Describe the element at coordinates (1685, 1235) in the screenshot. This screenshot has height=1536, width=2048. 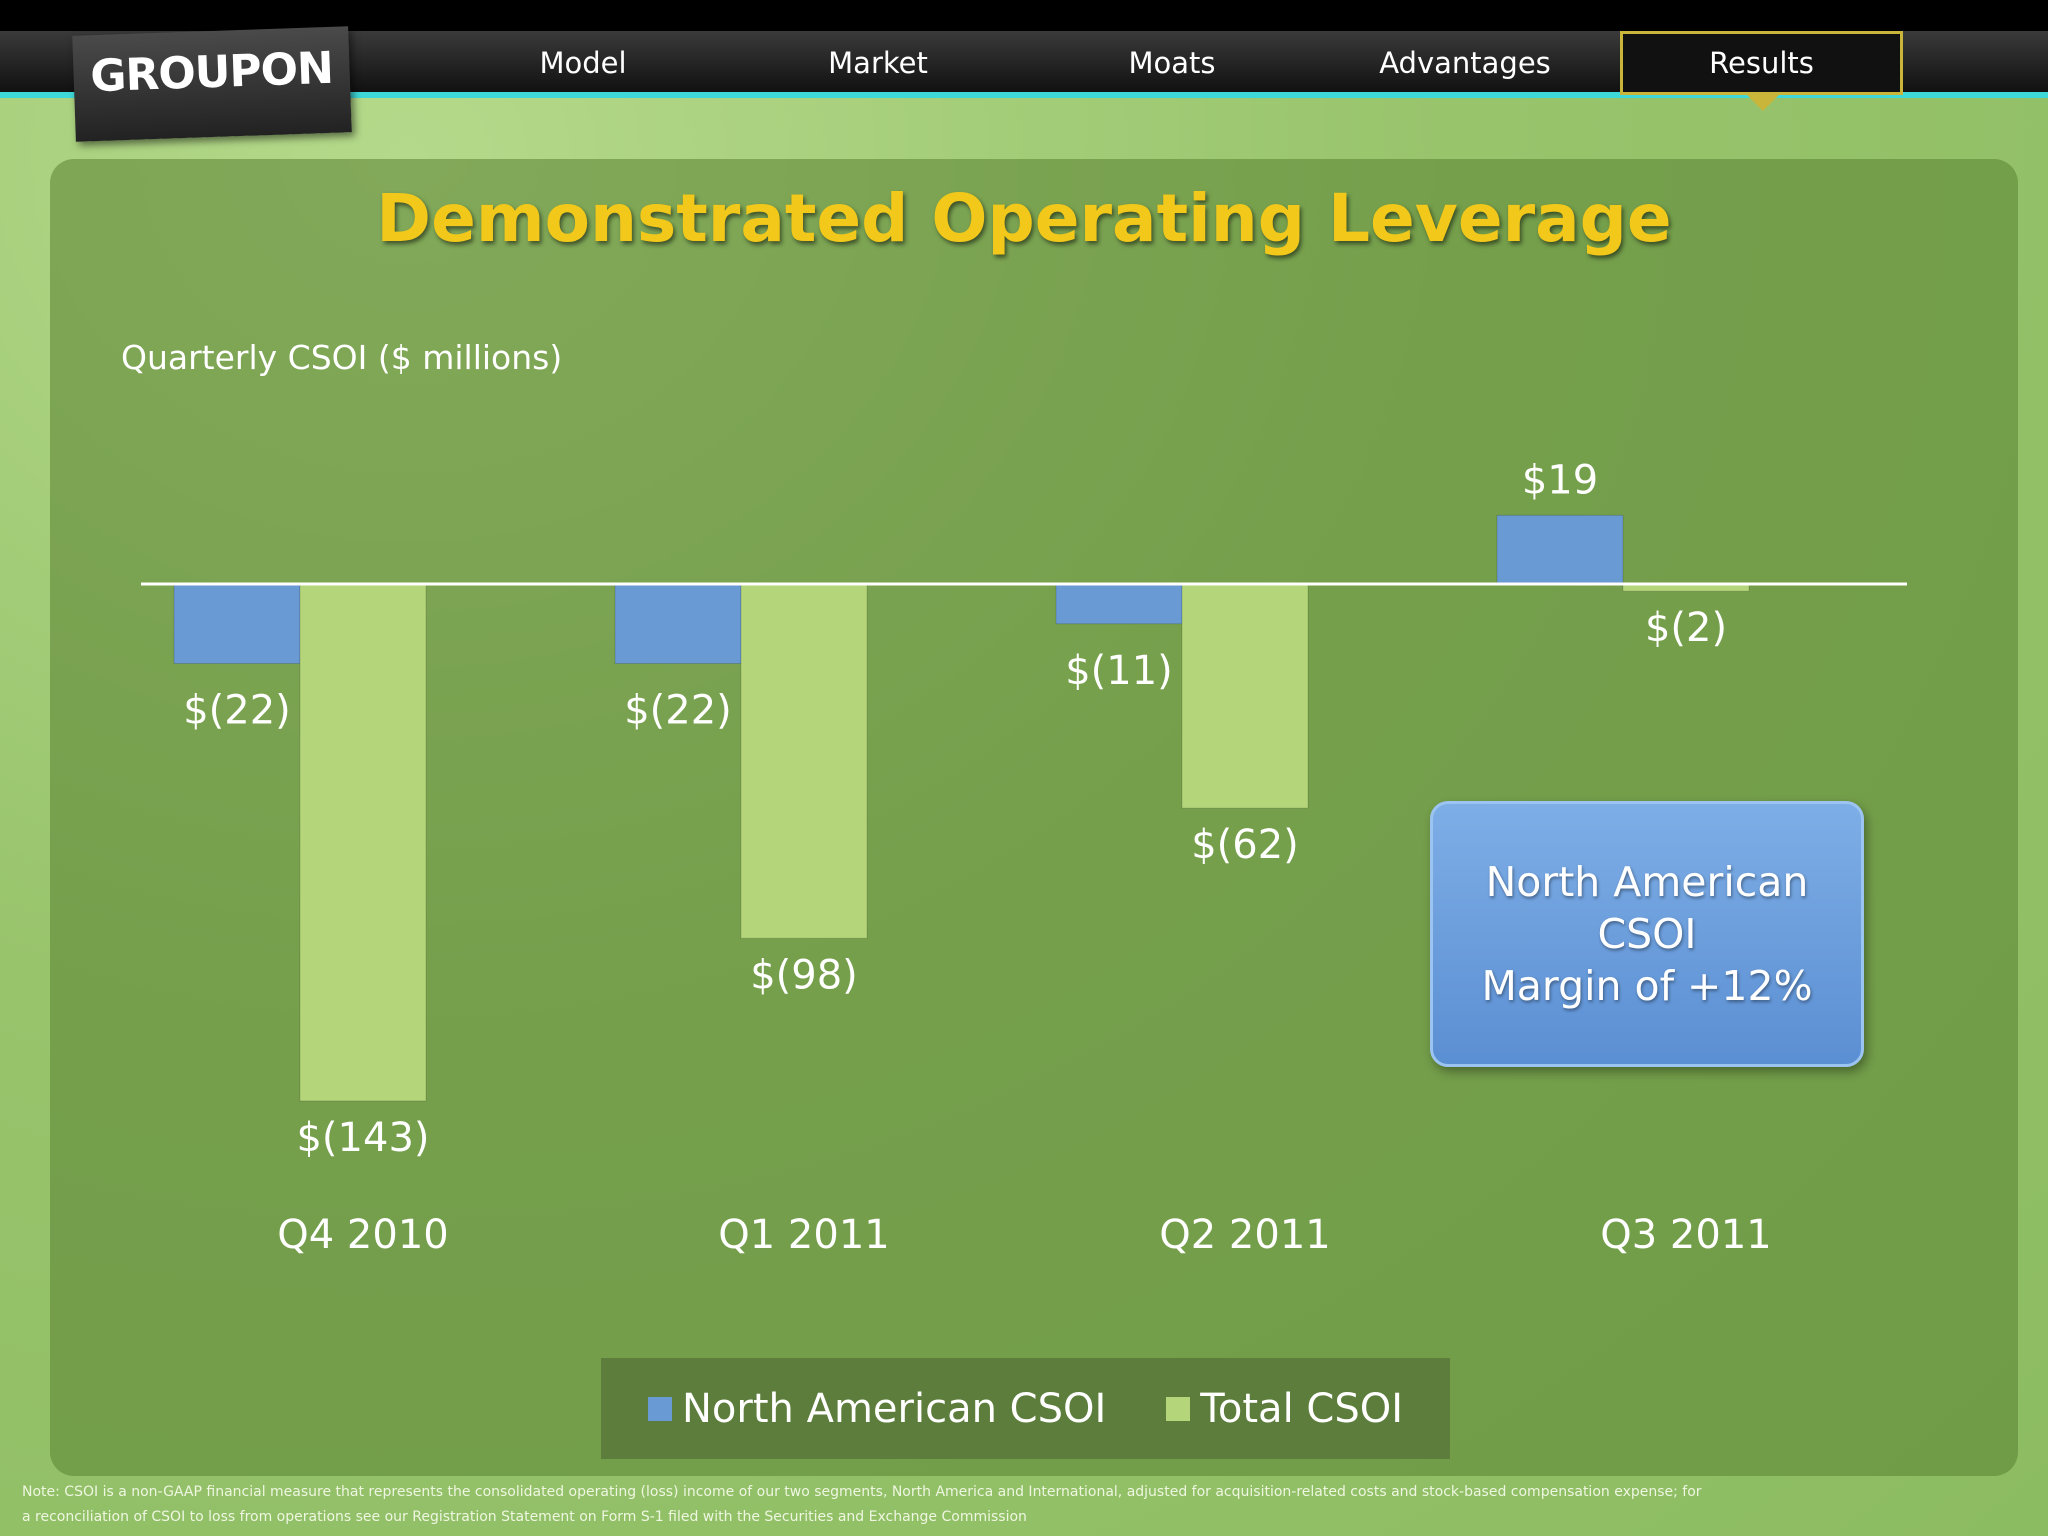
I see `category-label: Q3 2011` at that location.